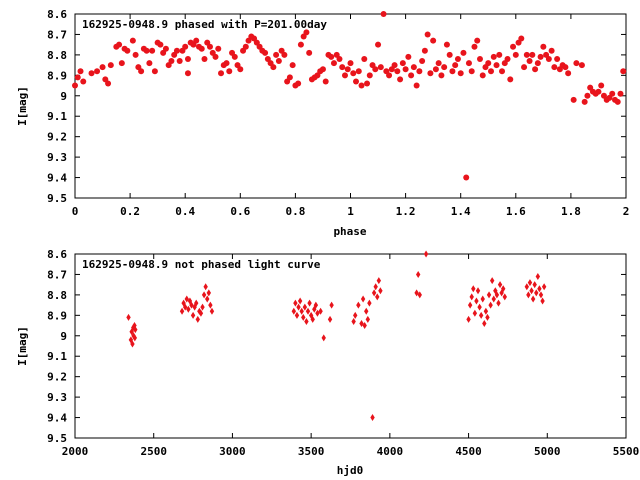 This screenshot has width=640, height=480. Describe the element at coordinates (57, 274) in the screenshot. I see `y-tick-label: 8.7` at that location.